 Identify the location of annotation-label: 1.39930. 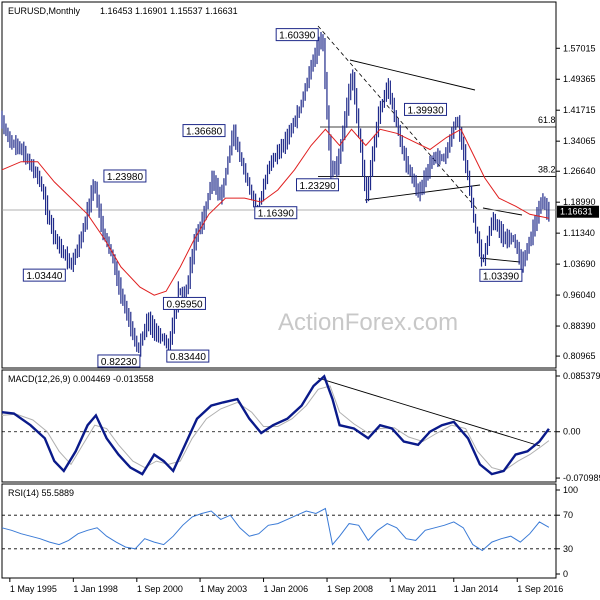
(426, 110).